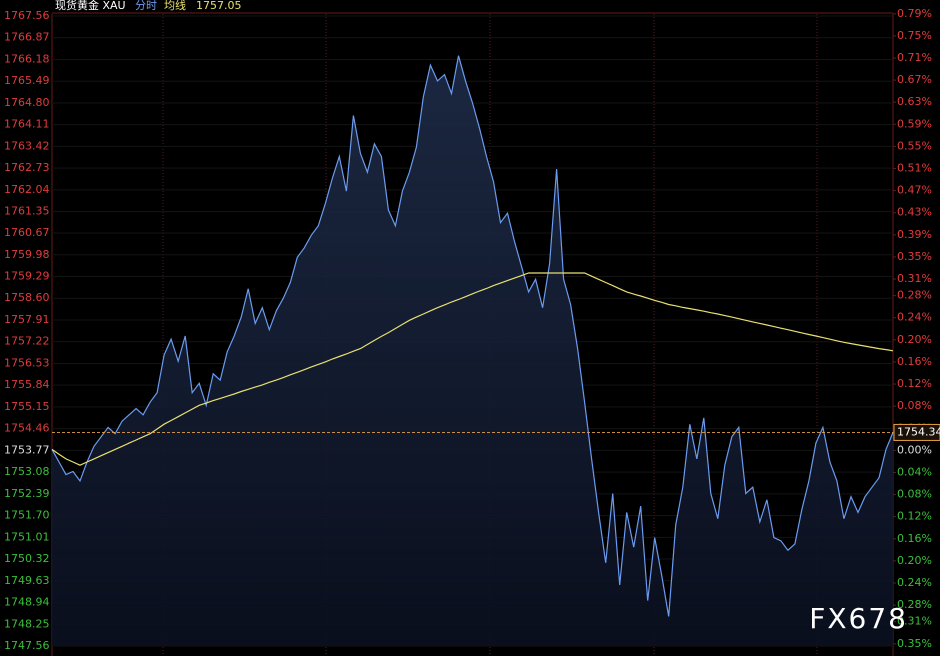  Describe the element at coordinates (914, 168) in the screenshot. I see `y2-tick-label: 0.51%` at that location.